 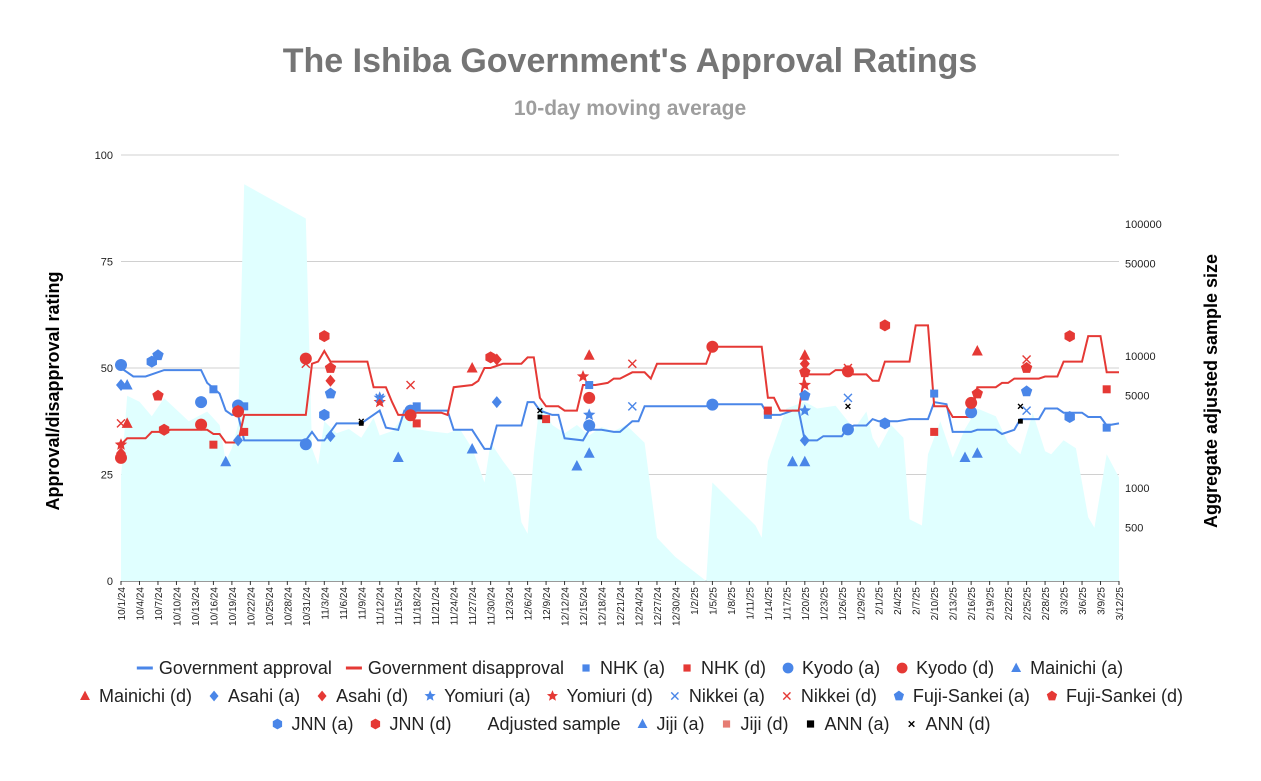 What do you see at coordinates (609, 696) in the screenshot?
I see `legend-label: Yomiuri (d)` at bounding box center [609, 696].